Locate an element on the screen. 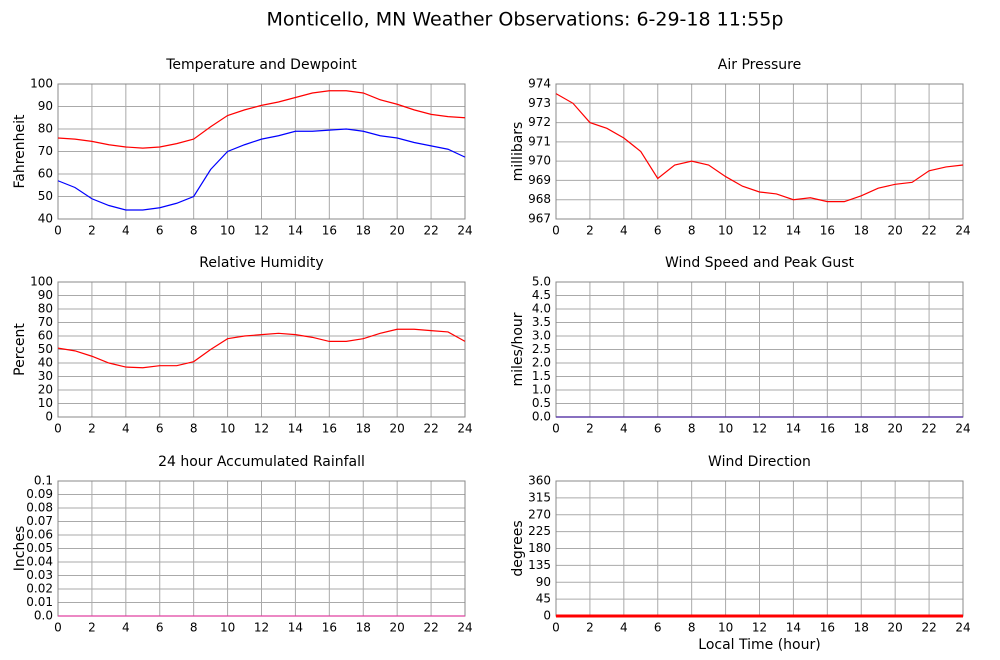 This screenshot has width=1000, height=660. y-tick-label: 4.5 is located at coordinates (541, 295).